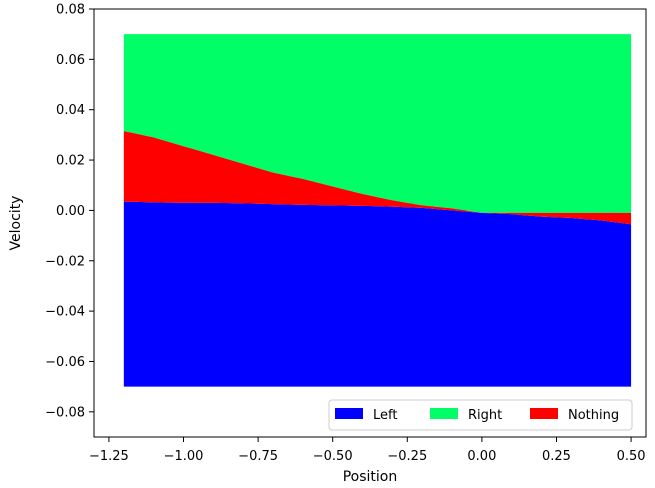  I want to click on y-tick-label: 0.04, so click(70, 110).